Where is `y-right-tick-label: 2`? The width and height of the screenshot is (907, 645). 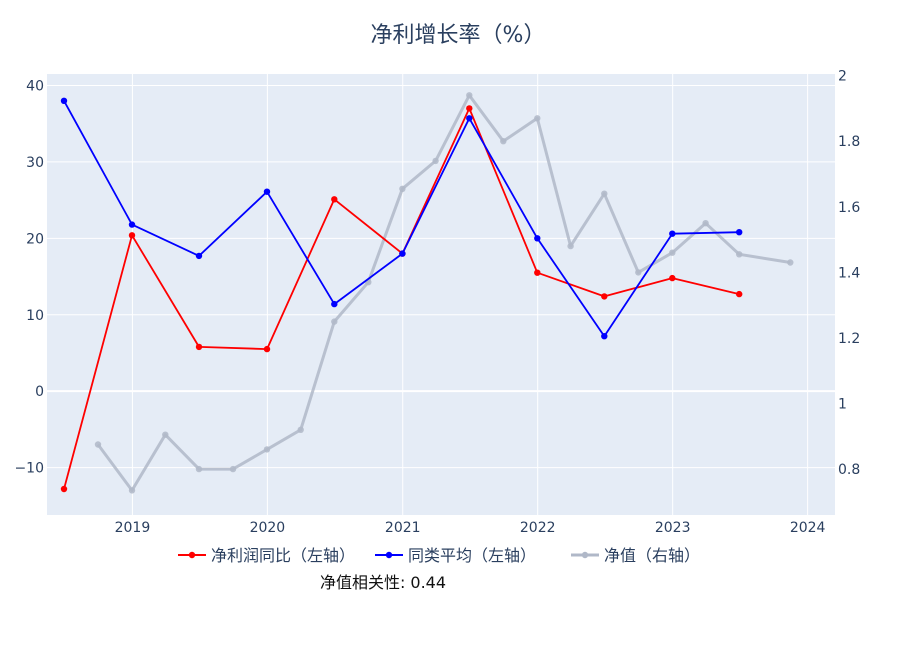
y-right-tick-label: 2 is located at coordinates (842, 77).